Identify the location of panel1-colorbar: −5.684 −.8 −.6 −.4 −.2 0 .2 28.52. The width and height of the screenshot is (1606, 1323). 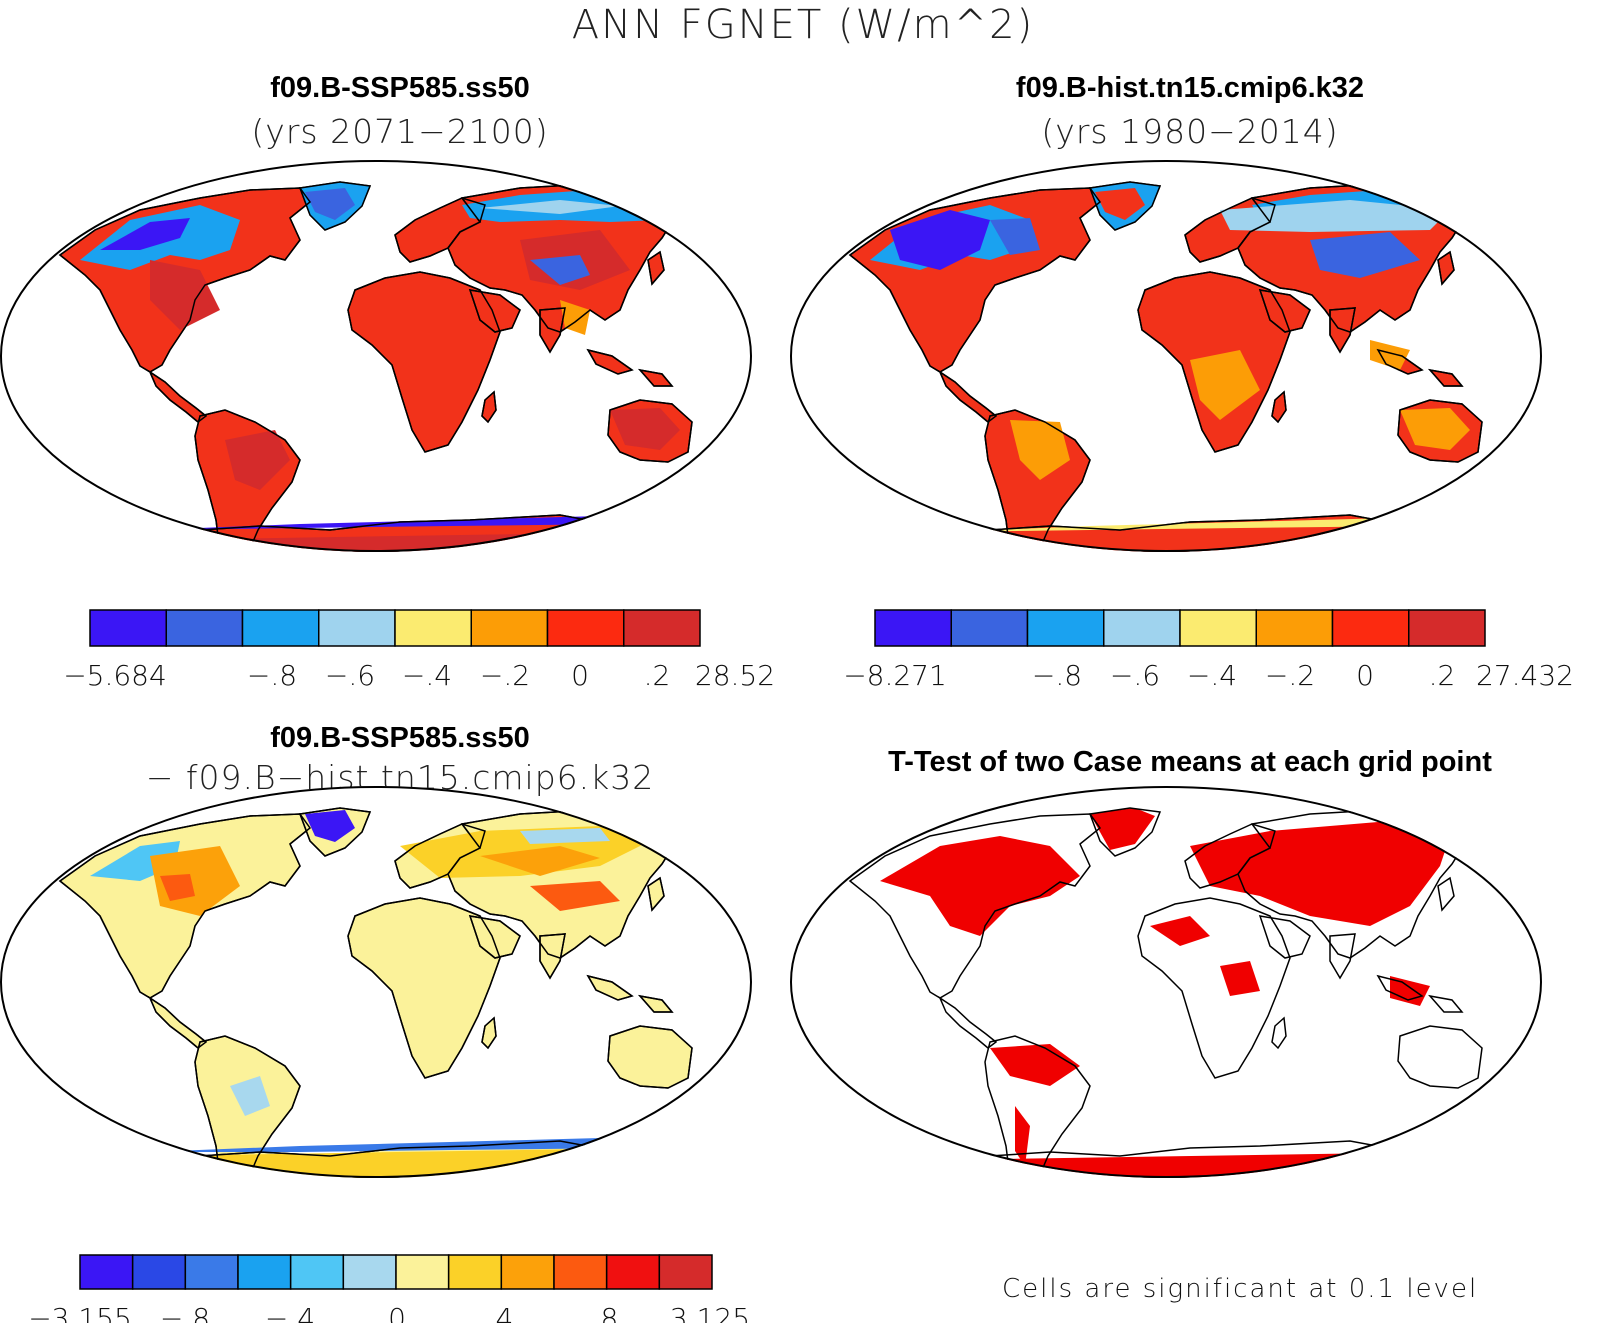
(419, 650).